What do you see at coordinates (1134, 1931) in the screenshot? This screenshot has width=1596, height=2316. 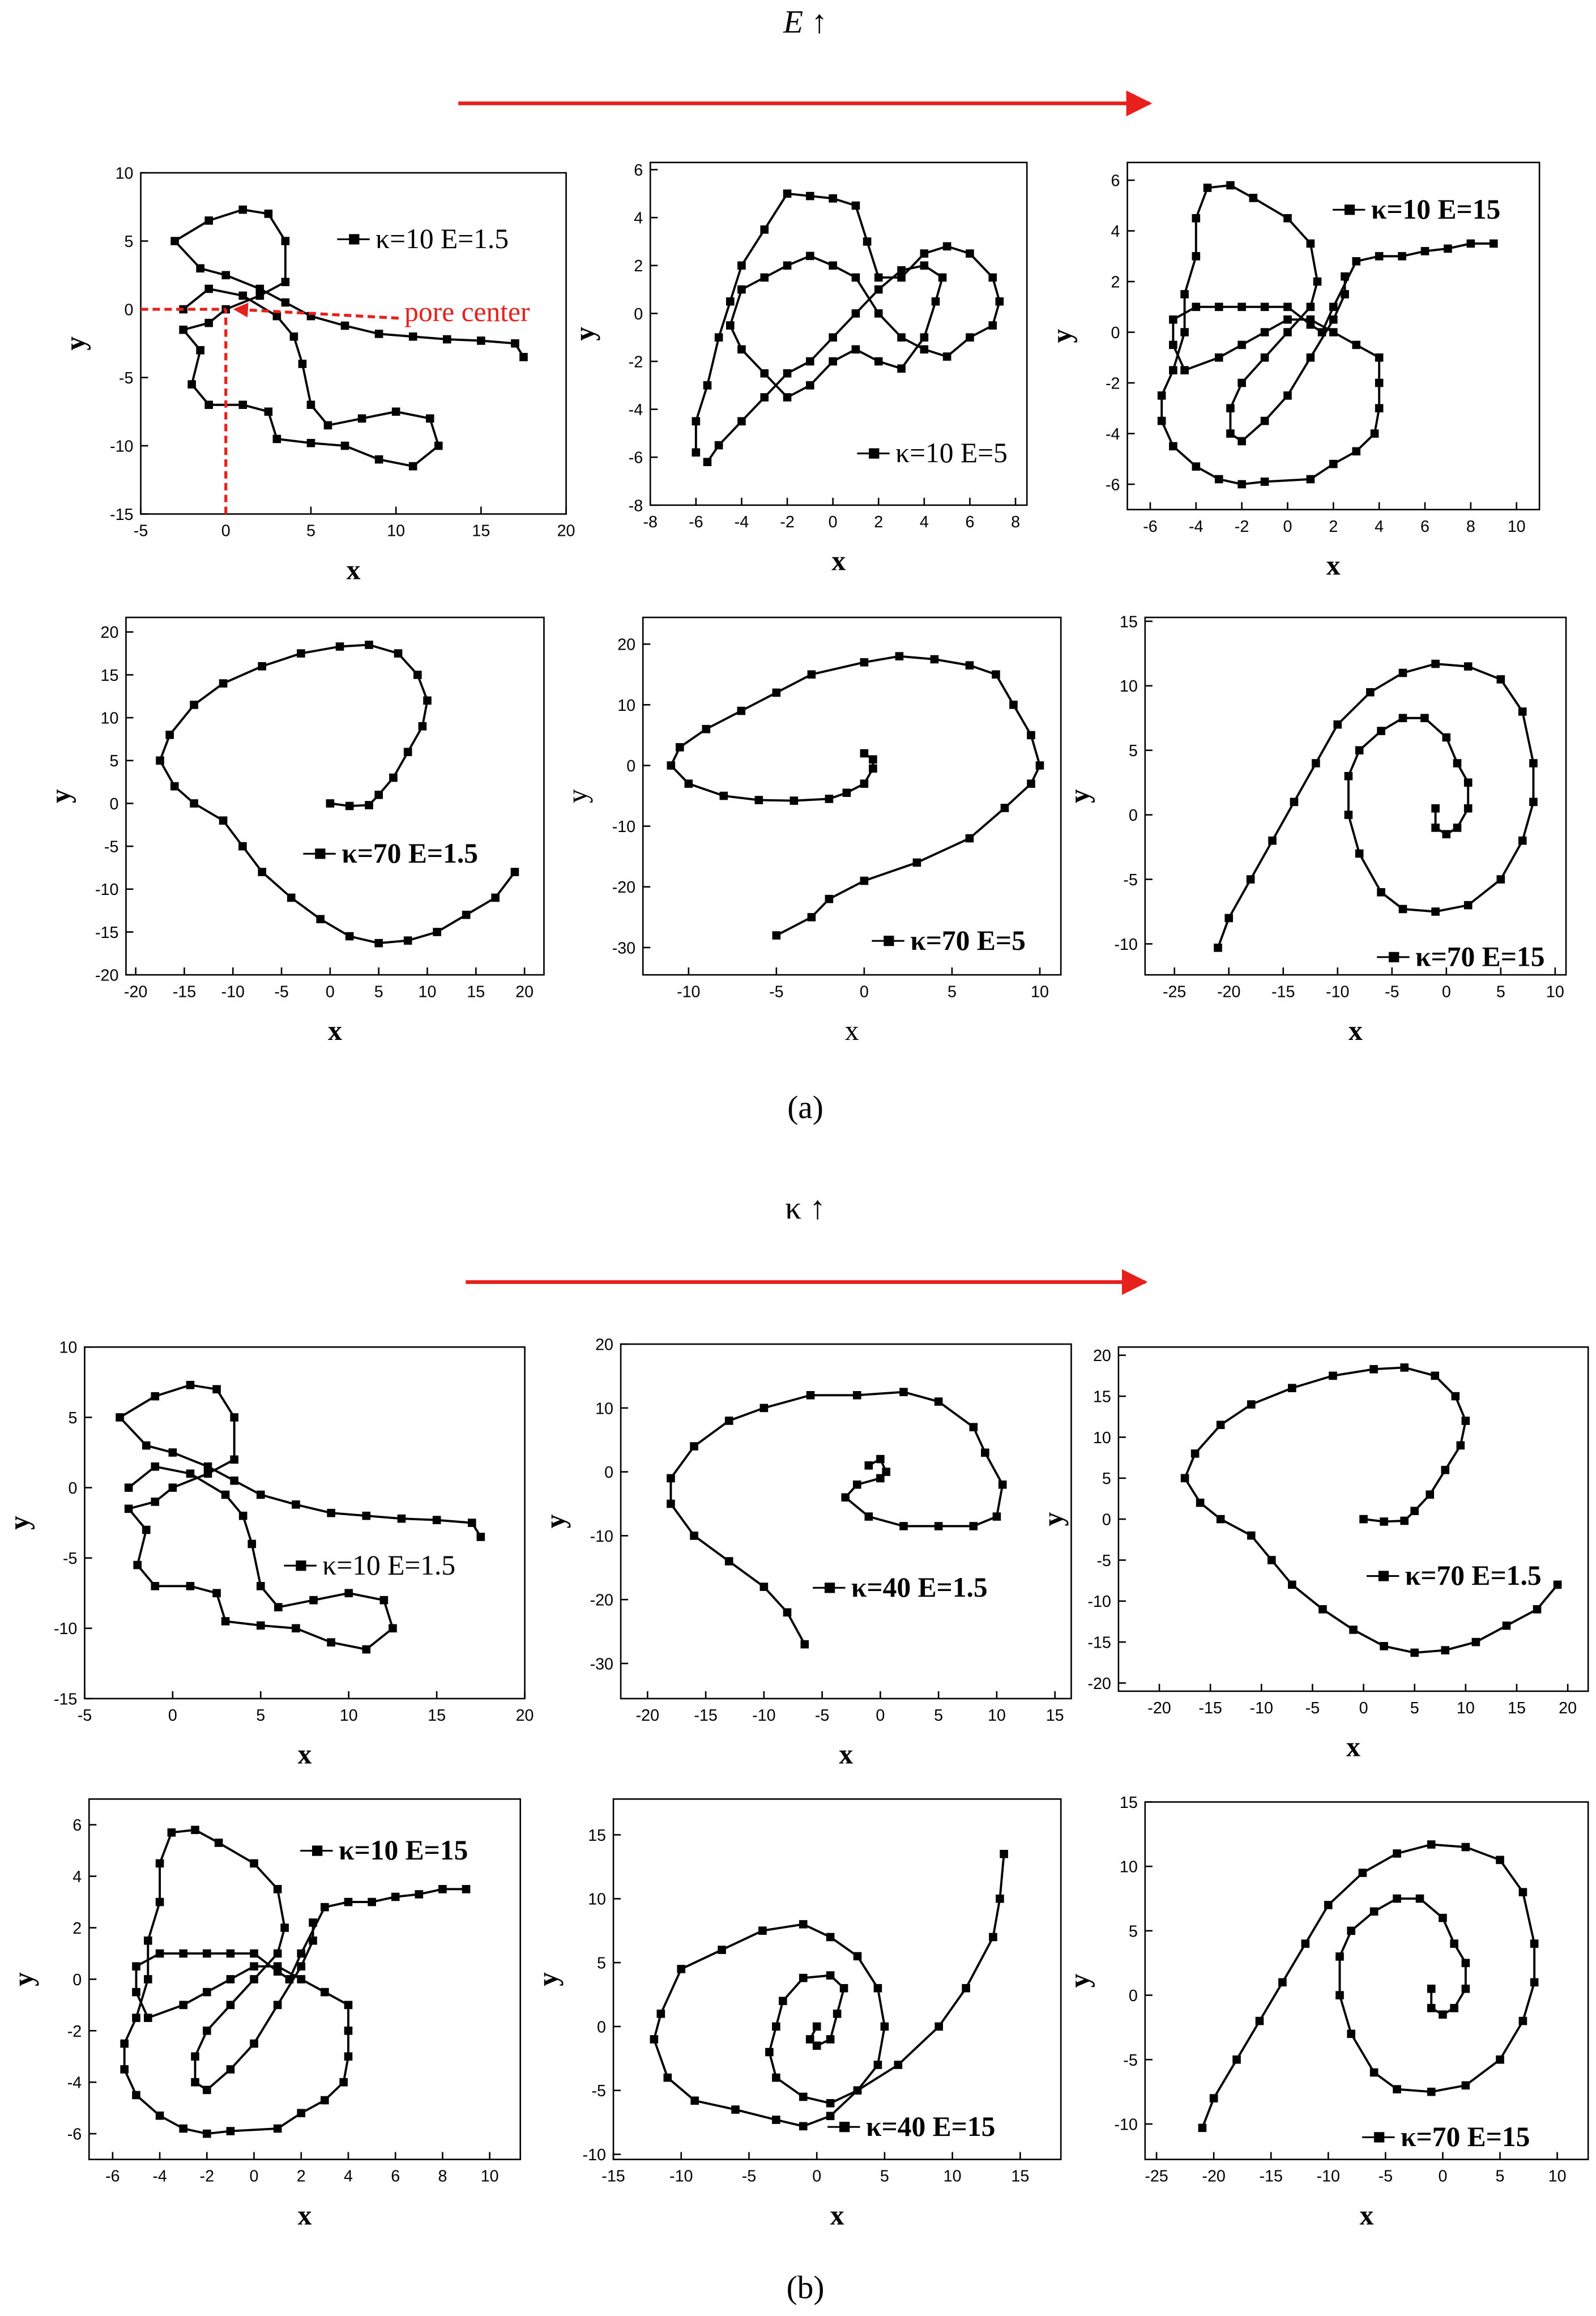 I see `y-tick-label: 5` at bounding box center [1134, 1931].